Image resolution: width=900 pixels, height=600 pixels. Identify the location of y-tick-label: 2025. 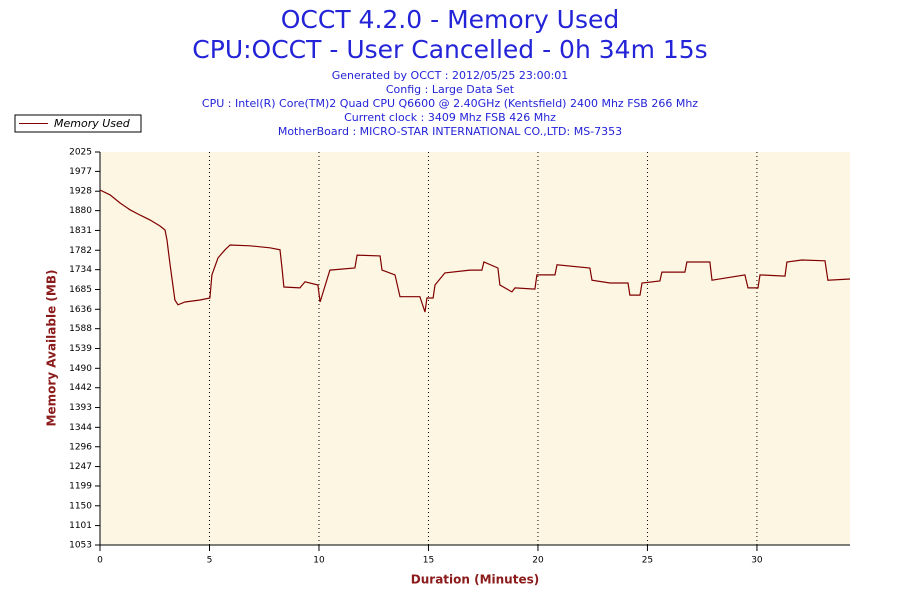
(80, 153).